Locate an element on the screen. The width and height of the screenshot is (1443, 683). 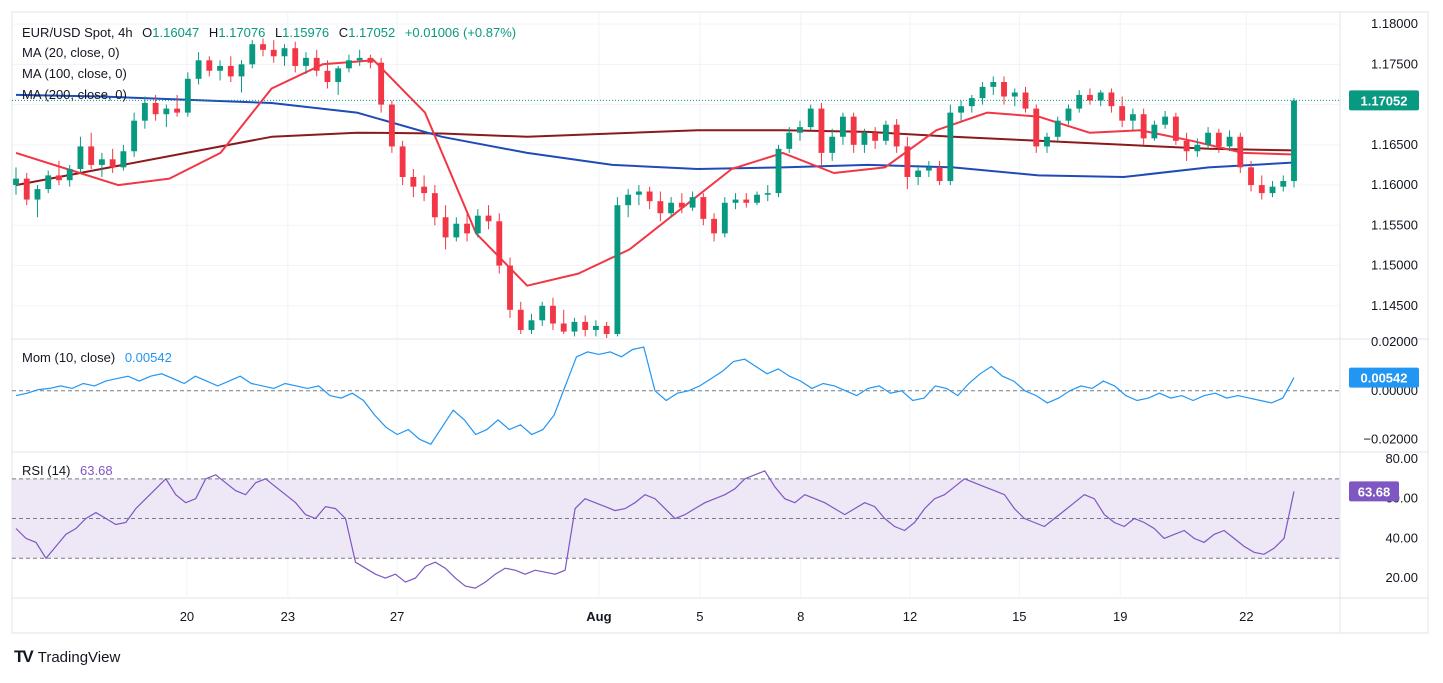
last-price-badge is located at coordinates (1384, 100).